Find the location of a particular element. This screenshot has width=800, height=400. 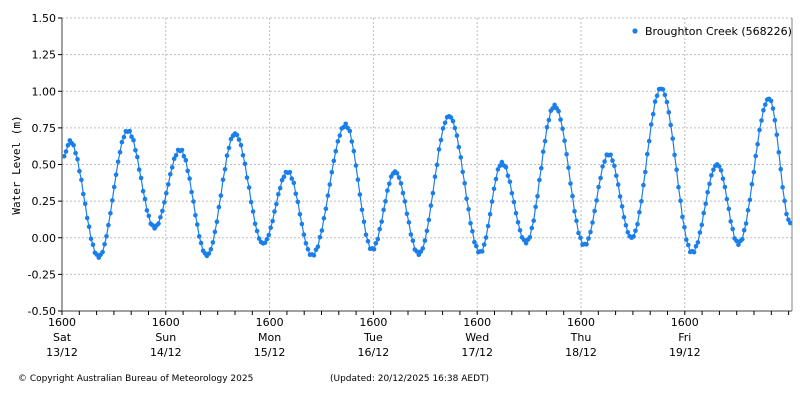

svg-text: Thu is located at coordinates (581, 337).